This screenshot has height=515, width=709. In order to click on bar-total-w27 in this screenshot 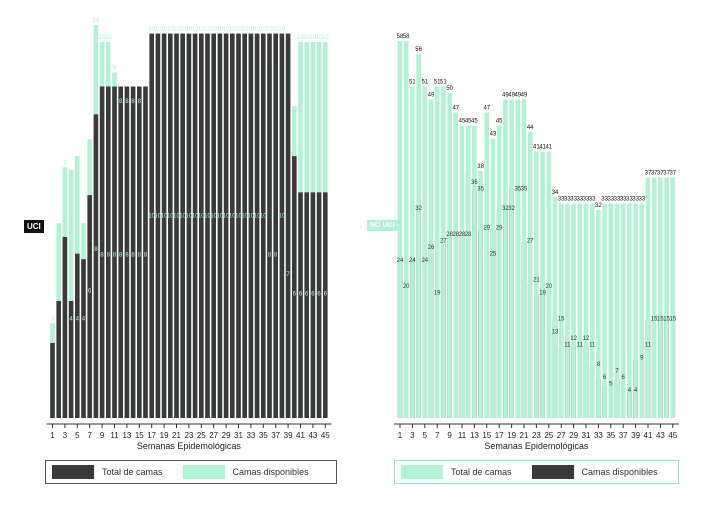, I will do `click(561, 310)`.